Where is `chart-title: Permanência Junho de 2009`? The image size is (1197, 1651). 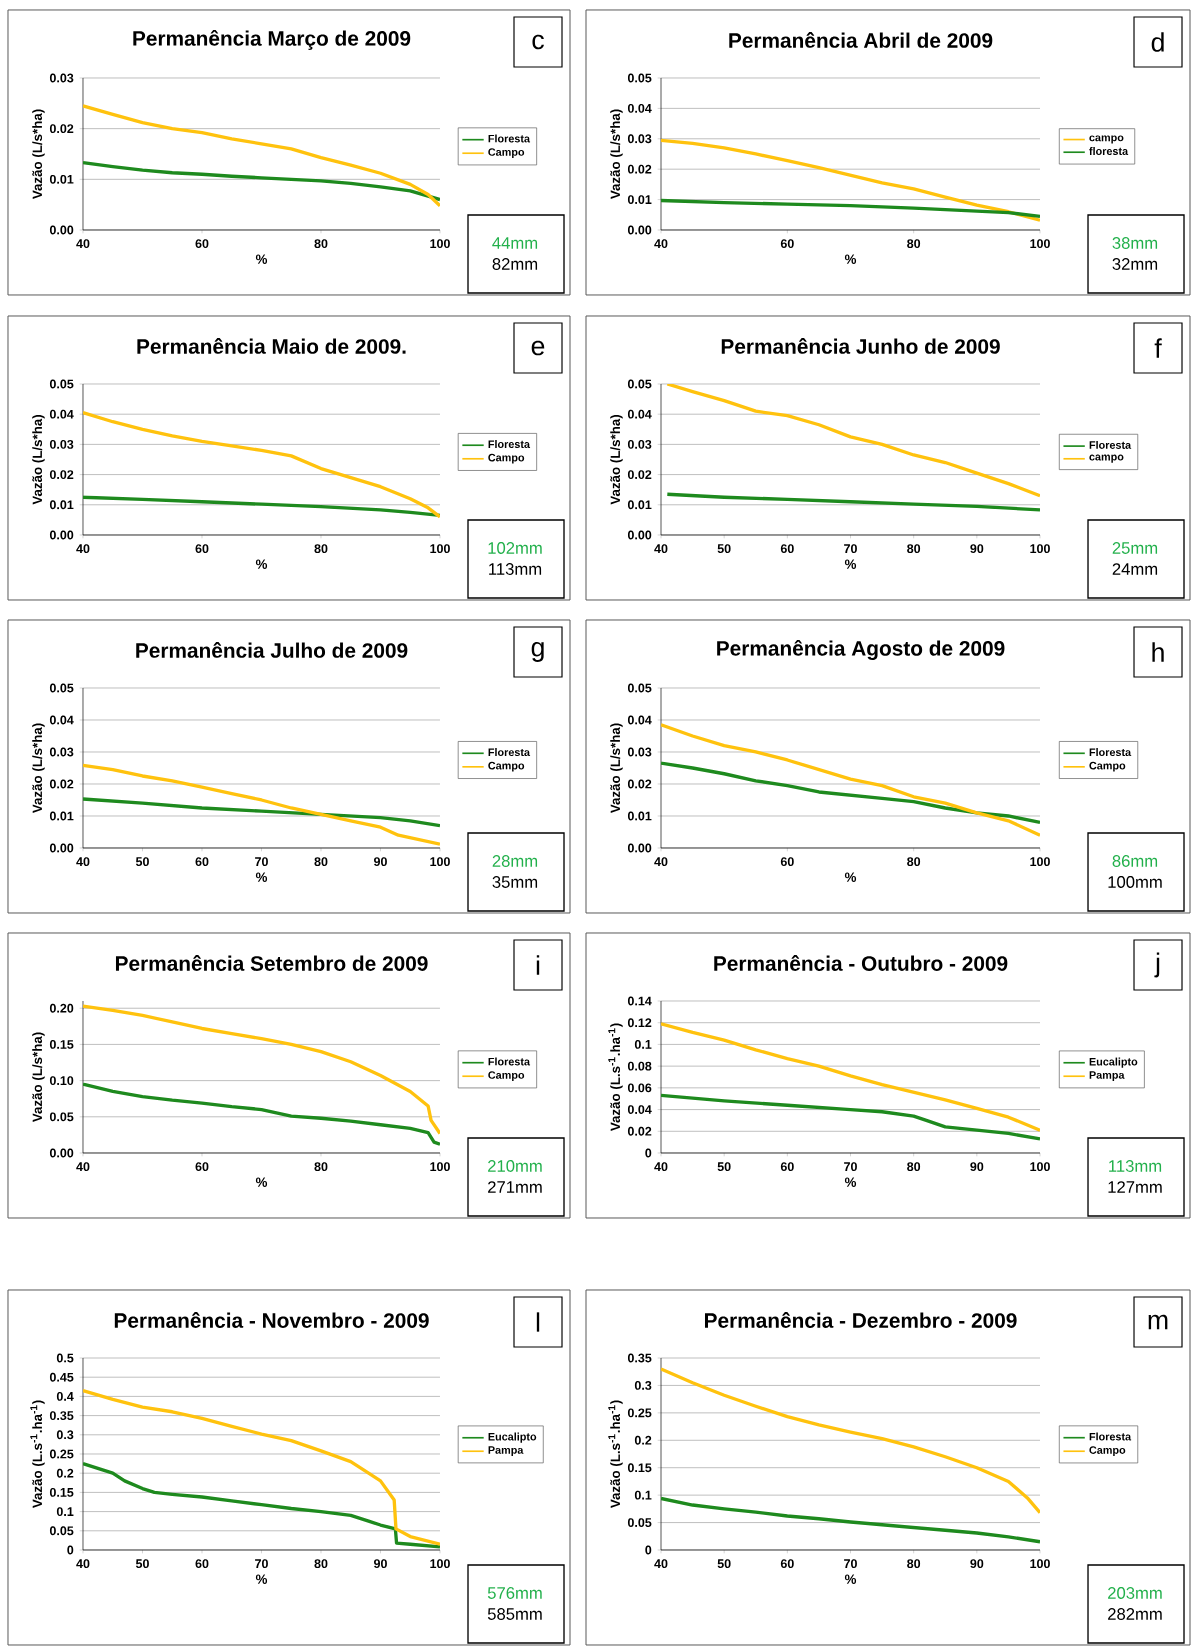
chart-title: Permanência Junho de 2009 is located at coordinates (860, 346).